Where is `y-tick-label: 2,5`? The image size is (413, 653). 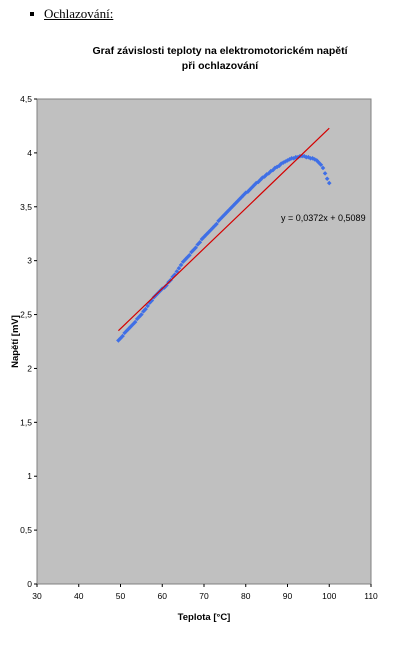 y-tick-label: 2,5 is located at coordinates (26, 315).